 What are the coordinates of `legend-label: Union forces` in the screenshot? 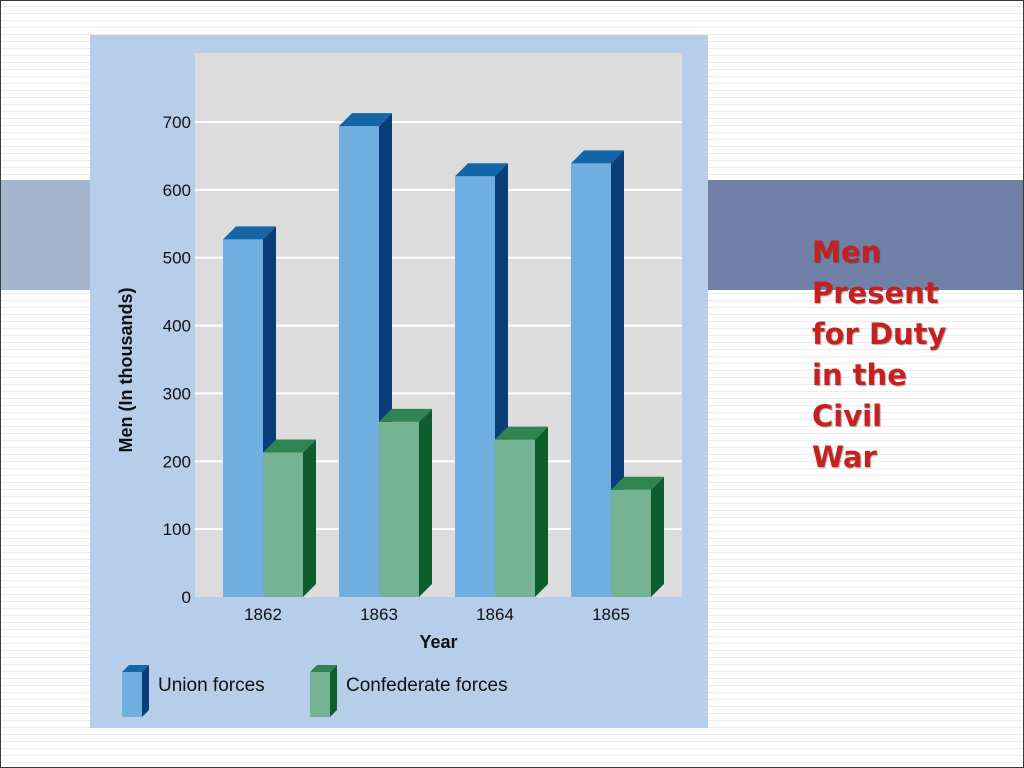 It's located at (211, 685).